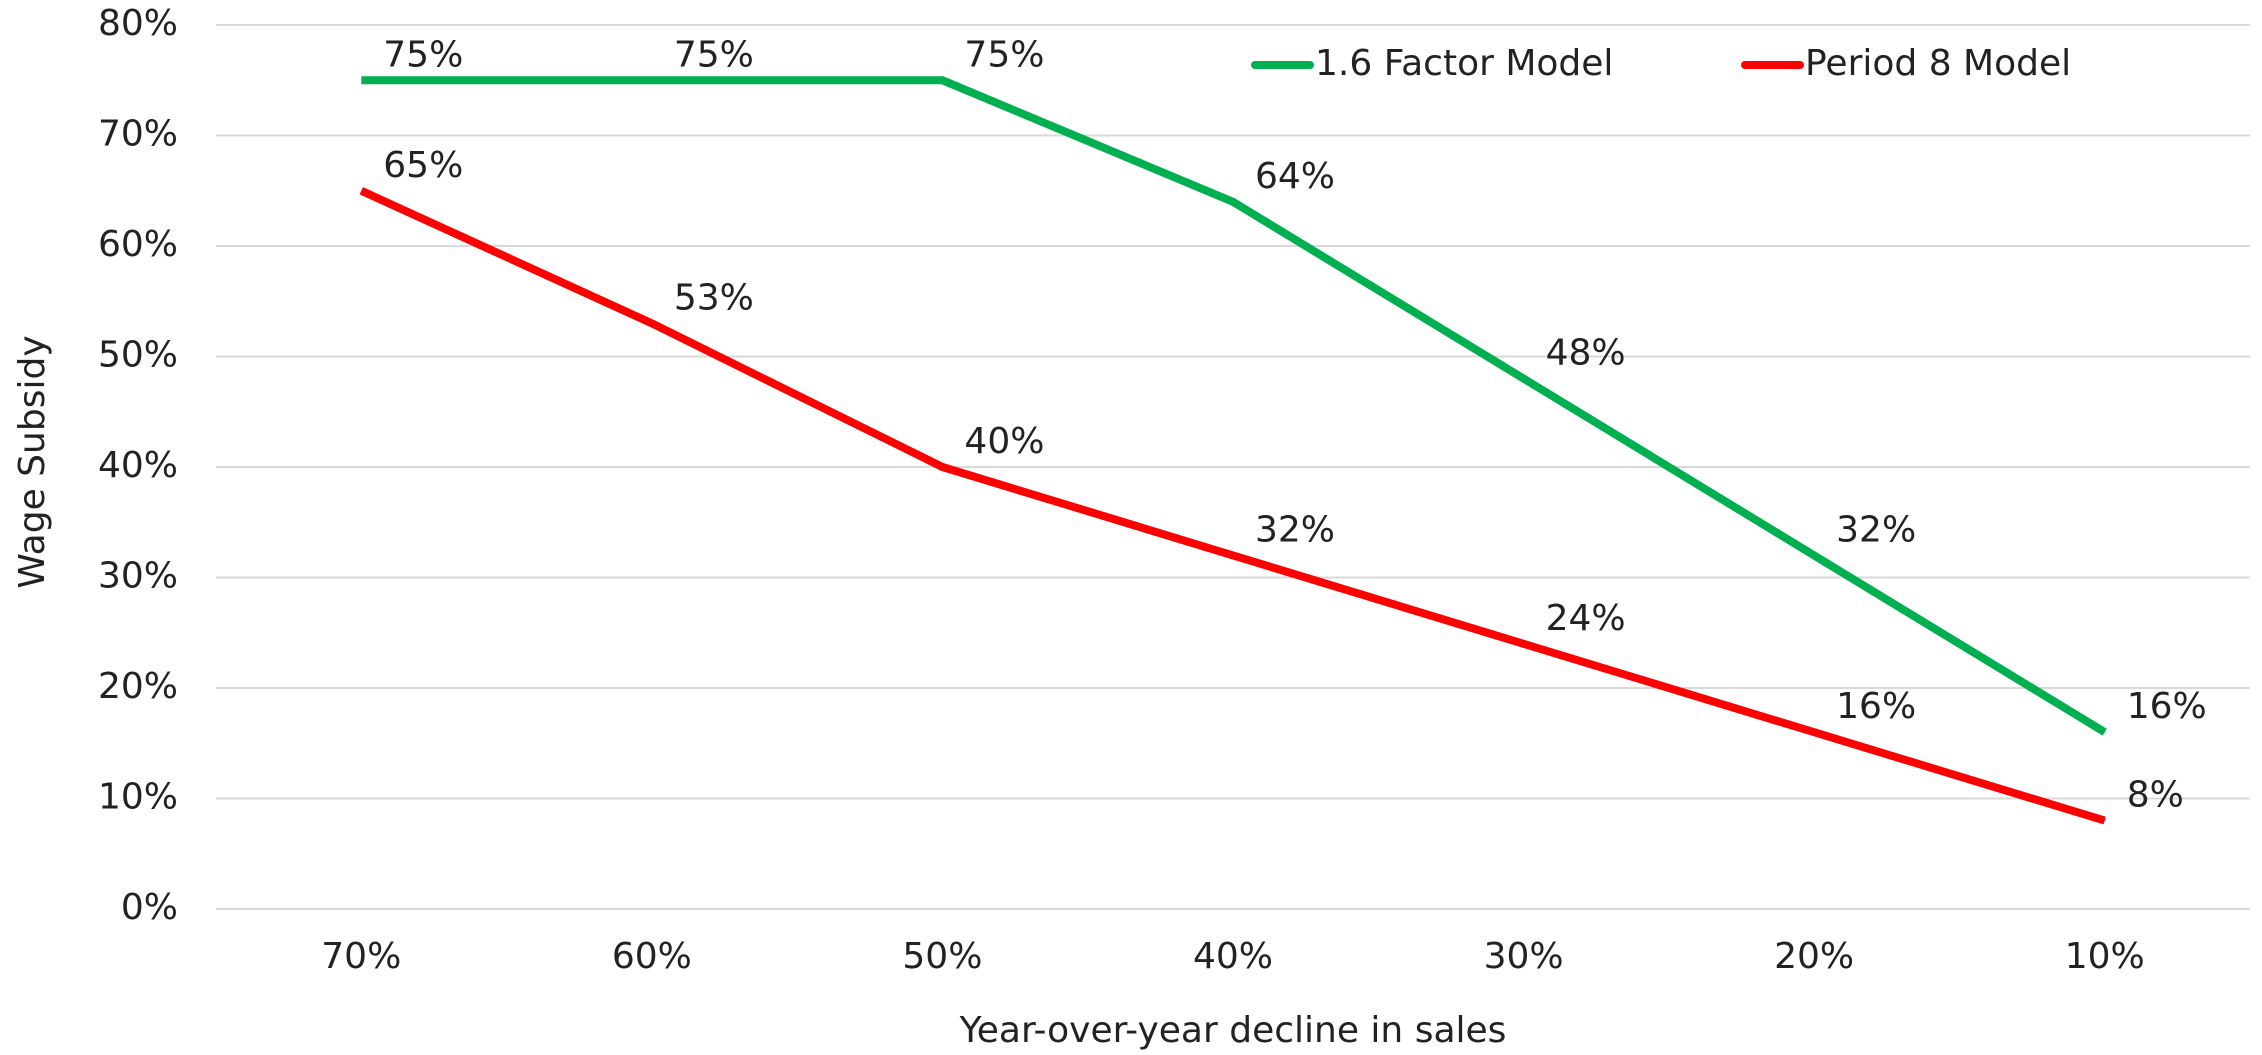  Describe the element at coordinates (149, 907) in the screenshot. I see `y-tick-label: 0%` at that location.